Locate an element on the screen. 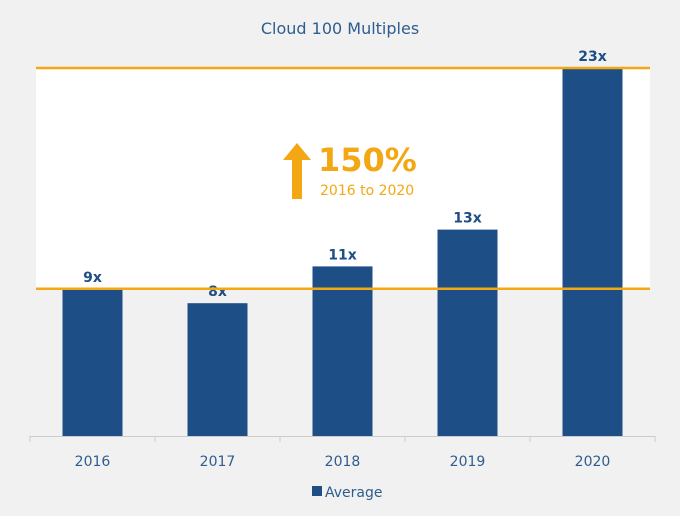  data-label-2016: 9x is located at coordinates (92, 278).